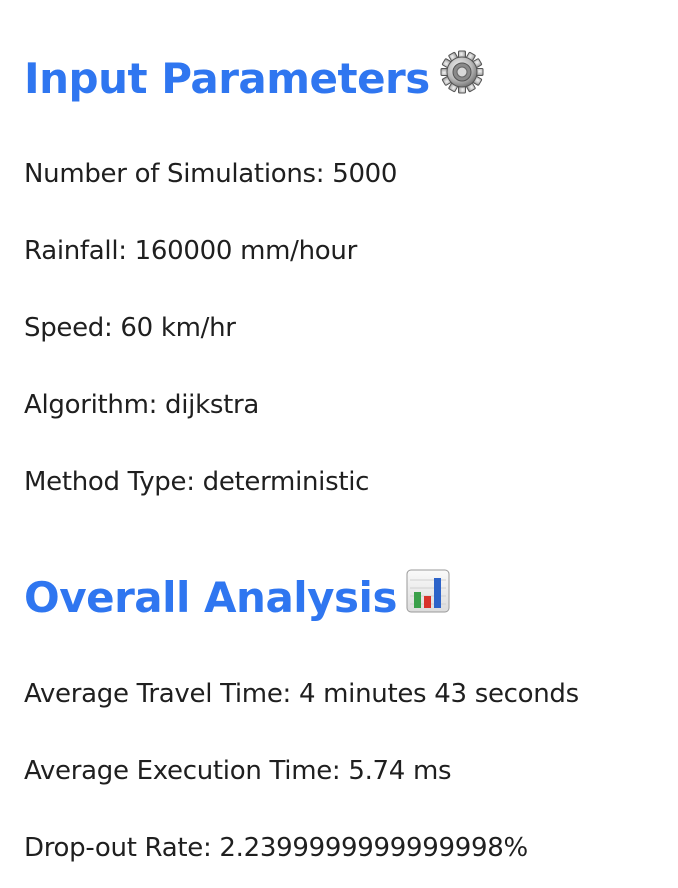  I want to click on analysis-row-dropout-rate: Drop-out Rate: 2.2399999999999998%, so click(276, 848).